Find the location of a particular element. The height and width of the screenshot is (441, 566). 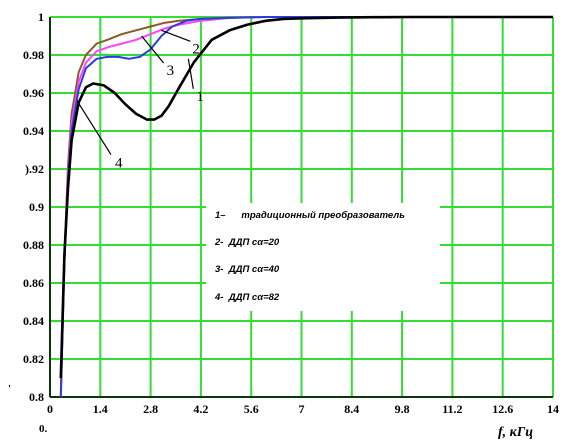

x-tick-label: 9.8 is located at coordinates (402, 409).